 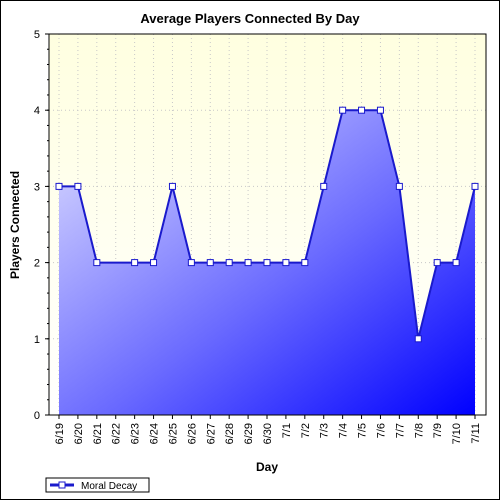 I want to click on legend: Moral Decay, so click(x=97, y=485).